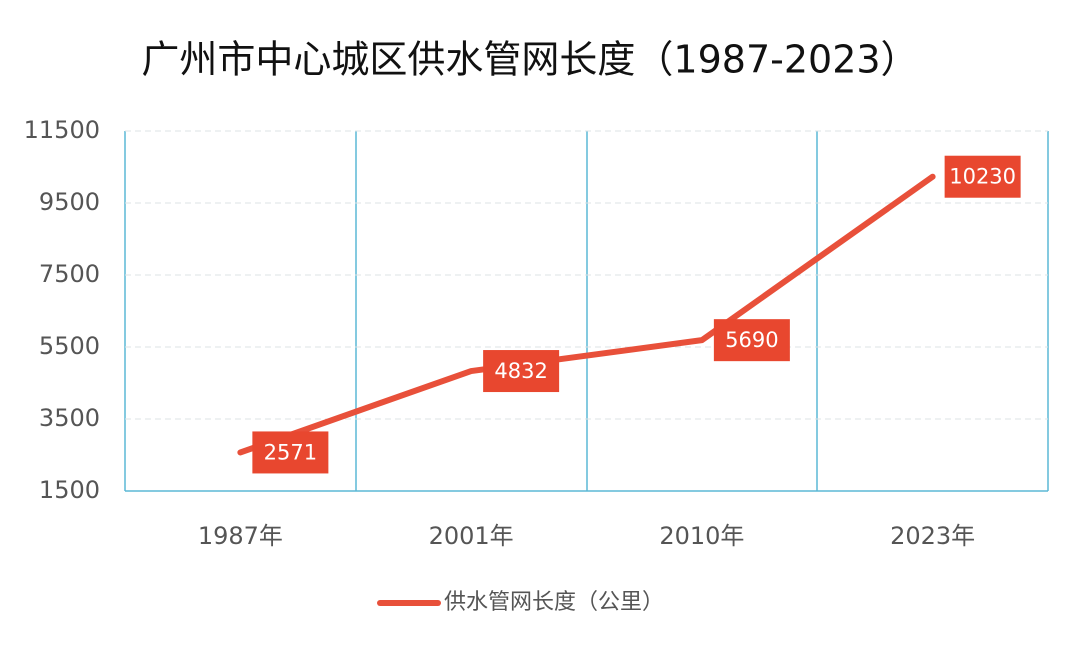 The image size is (1080, 647). Describe the element at coordinates (69, 418) in the screenshot. I see `y-tick-label: 3500` at that location.